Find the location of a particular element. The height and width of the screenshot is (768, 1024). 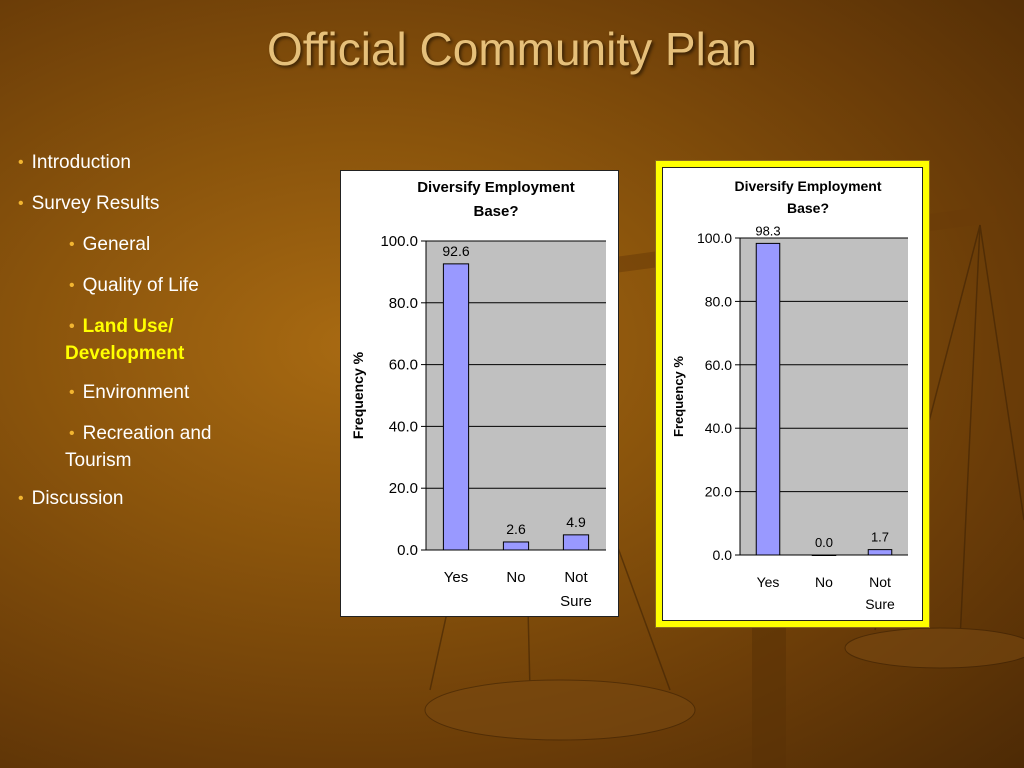

outline-item-label: Land Use/ is located at coordinates (128, 326).